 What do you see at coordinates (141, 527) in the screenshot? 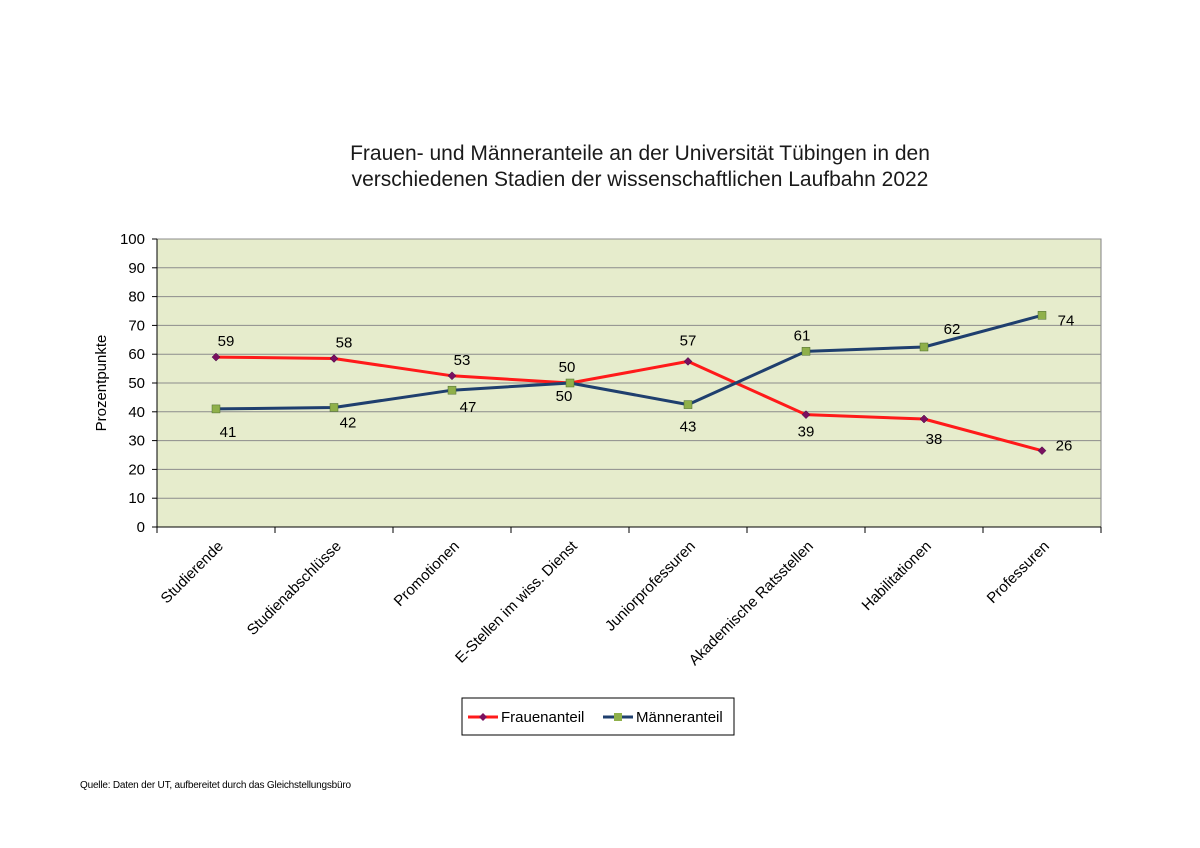
I see `y-tick-label-0: 0` at bounding box center [141, 527].